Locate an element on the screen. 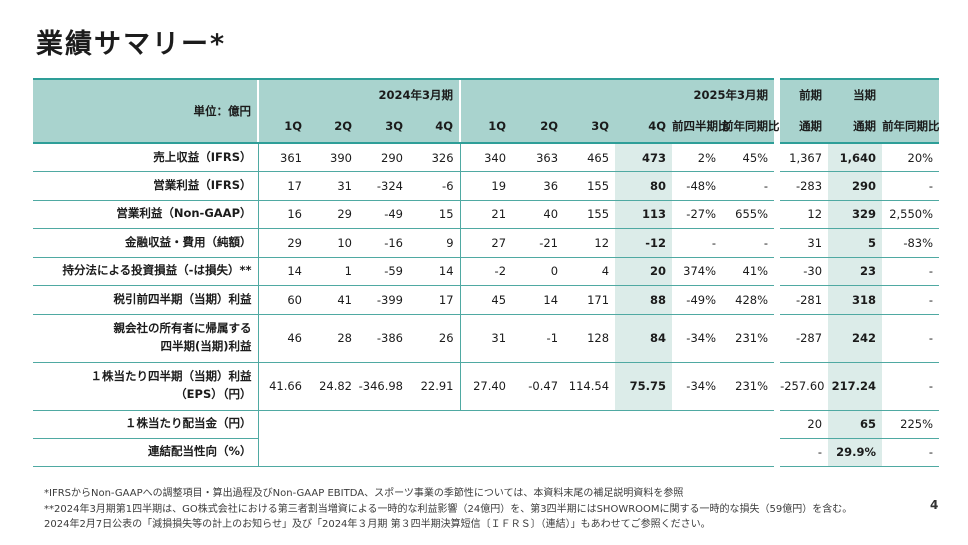 This screenshot has height=545, width=968. page-title: 業績サマリー* is located at coordinates (131, 44).